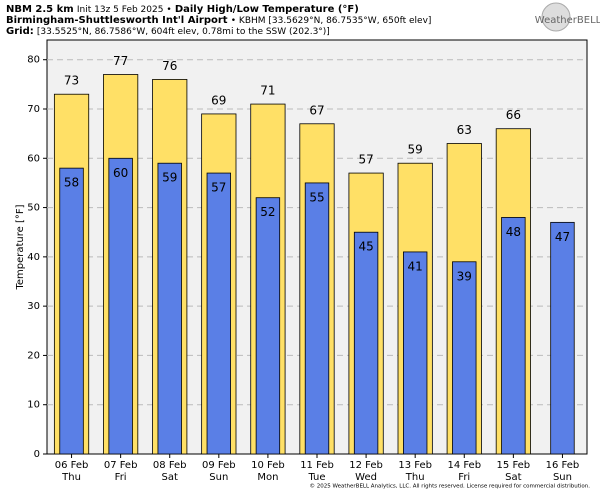 This screenshot has width=600, height=493. What do you see at coordinates (316, 110) in the screenshot?
I see `value-label: 67` at bounding box center [316, 110].